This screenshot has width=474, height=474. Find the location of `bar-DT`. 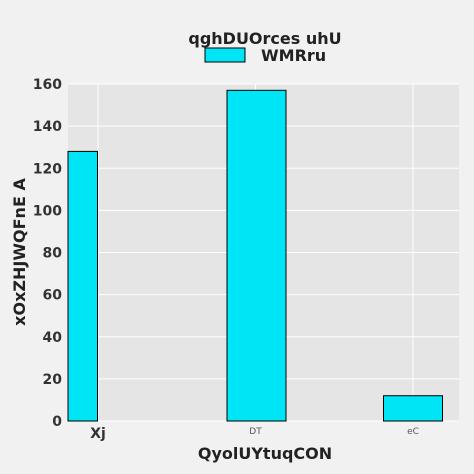

bar-DT is located at coordinates (256, 255).